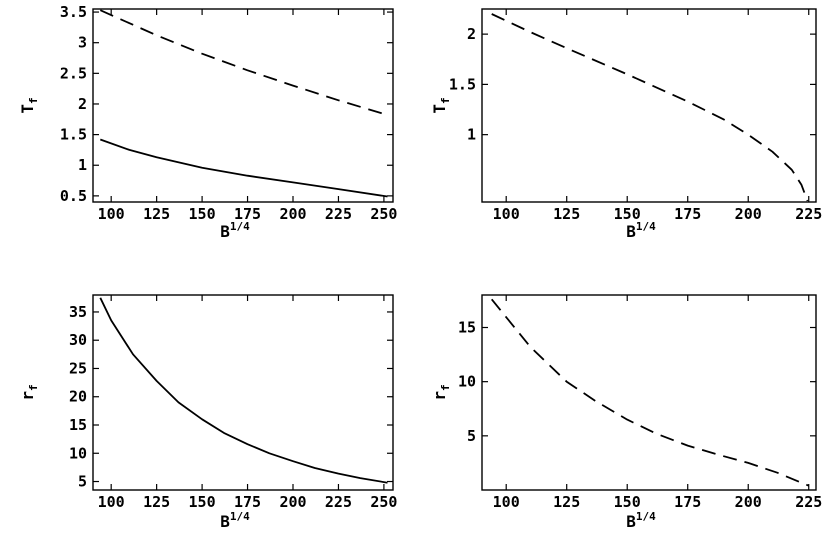  Describe the element at coordinates (78, 368) in the screenshot. I see `y-tick-label: 25` at that location.